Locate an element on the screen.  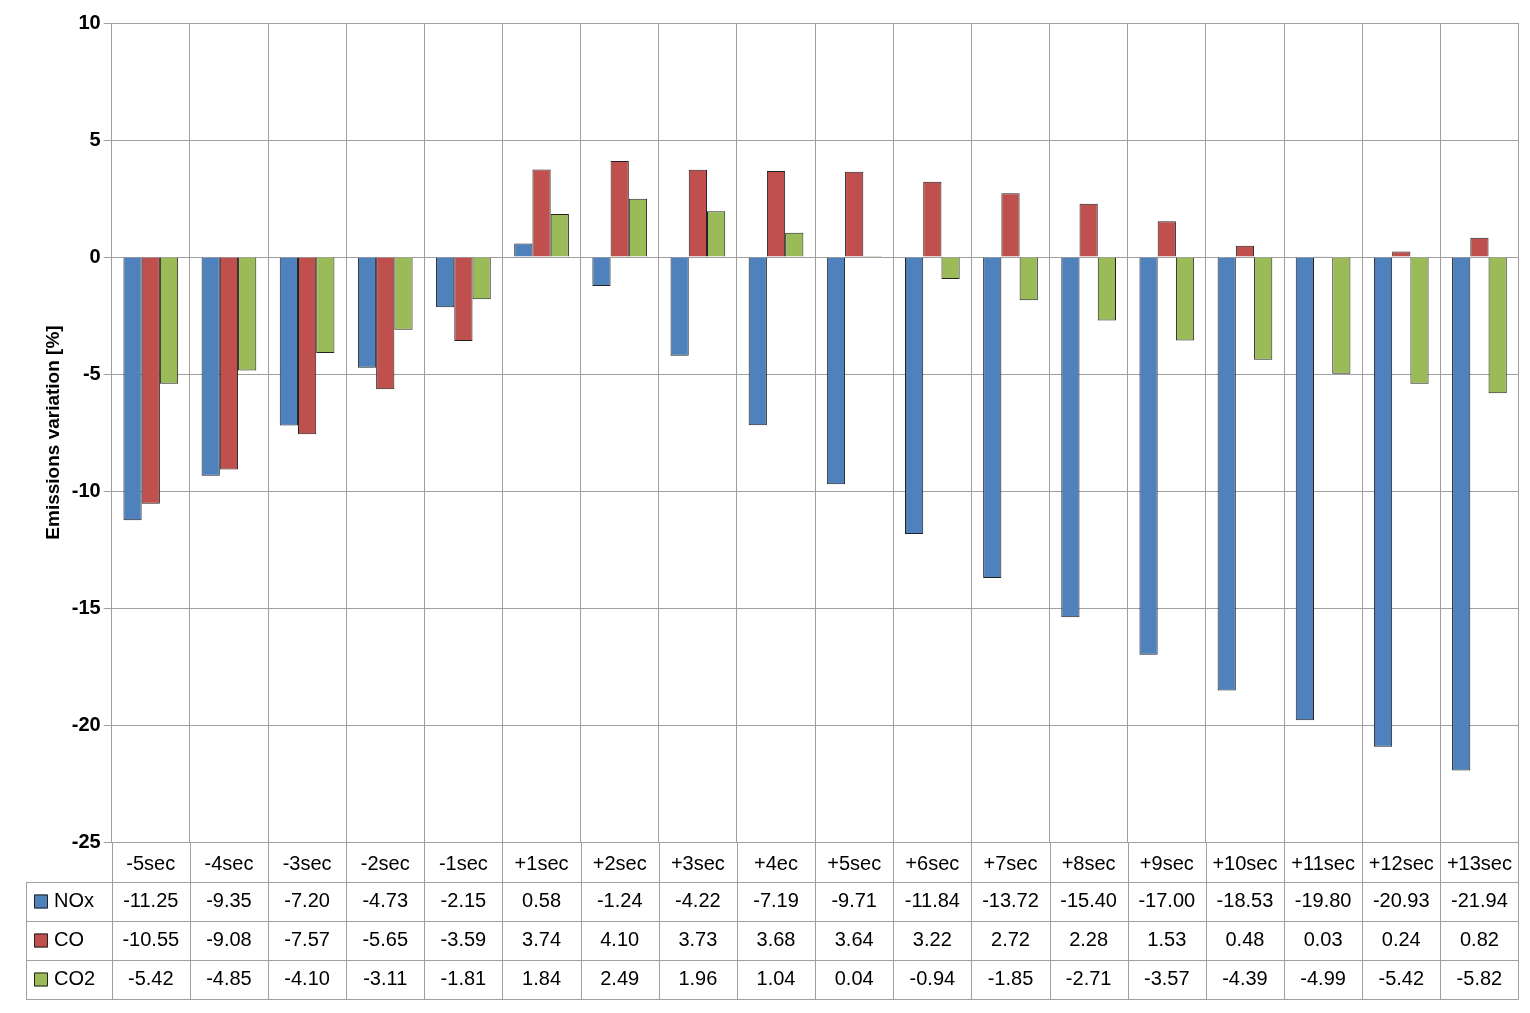
data-label: -9.35 is located at coordinates (229, 900).